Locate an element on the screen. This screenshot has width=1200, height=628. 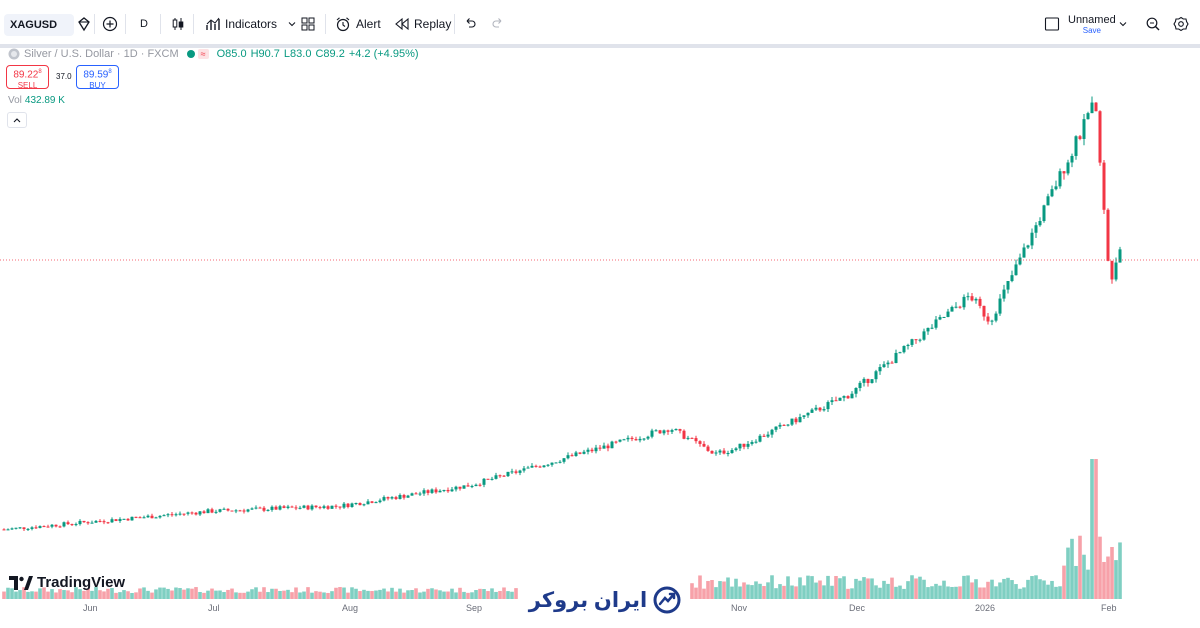
buy-button: 89.598 BUY is located at coordinates (97, 77).